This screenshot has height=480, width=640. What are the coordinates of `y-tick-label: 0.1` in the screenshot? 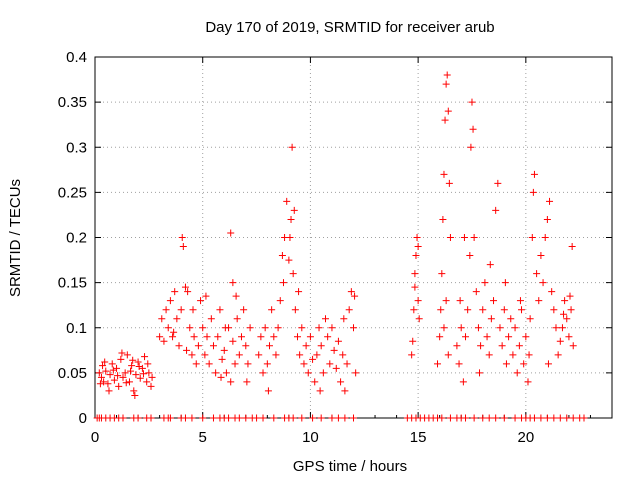 It's located at (76, 328).